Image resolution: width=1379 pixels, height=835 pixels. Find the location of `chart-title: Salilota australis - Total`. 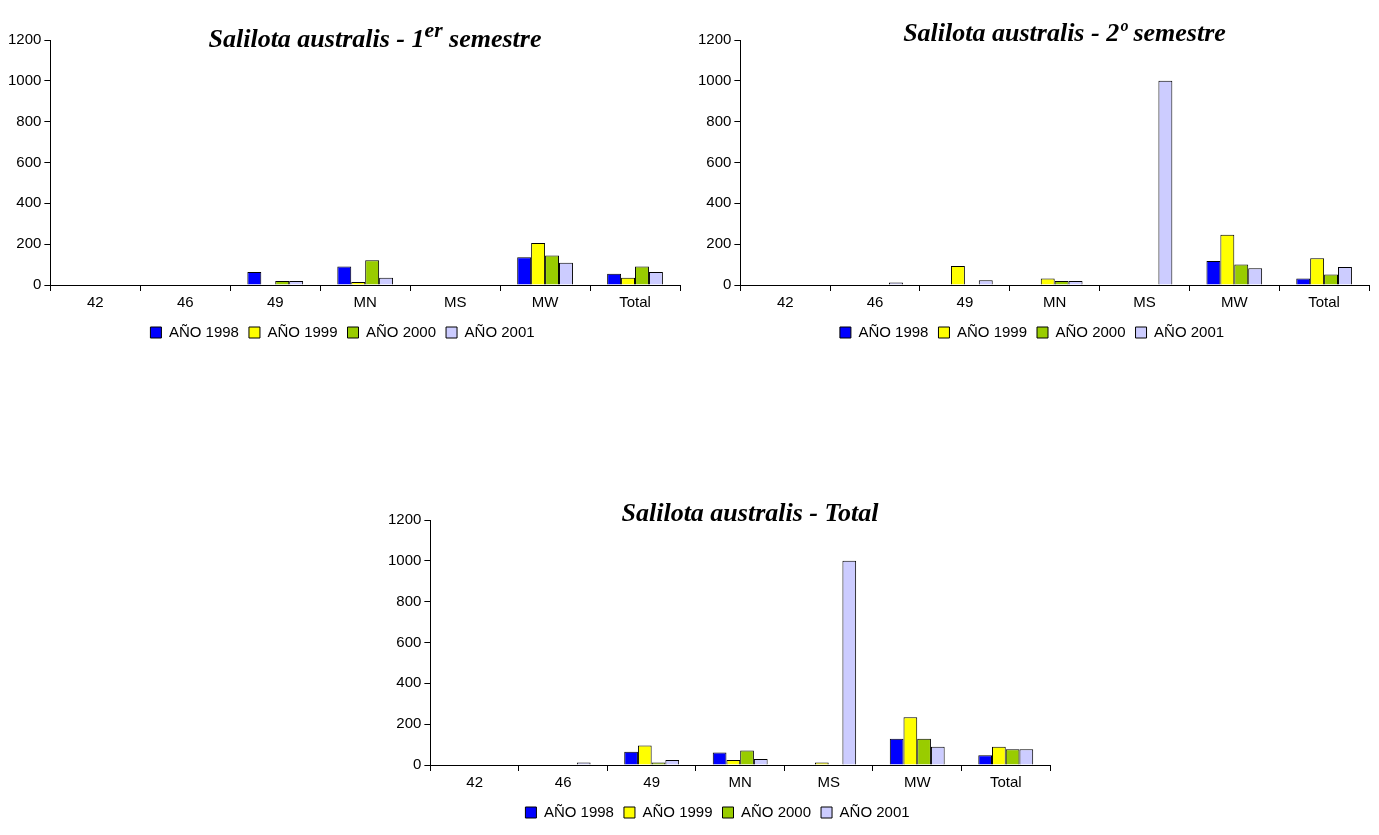

chart-title: Salilota australis - Total is located at coordinates (750, 512).